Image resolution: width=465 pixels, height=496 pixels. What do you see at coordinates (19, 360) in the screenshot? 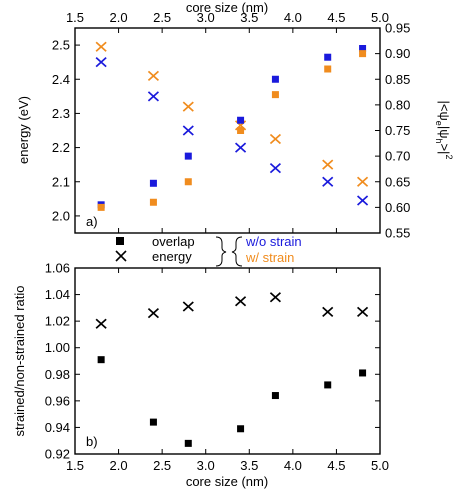
I see `panel-b-ylabel: strained/non-strained ratio` at bounding box center [19, 360].